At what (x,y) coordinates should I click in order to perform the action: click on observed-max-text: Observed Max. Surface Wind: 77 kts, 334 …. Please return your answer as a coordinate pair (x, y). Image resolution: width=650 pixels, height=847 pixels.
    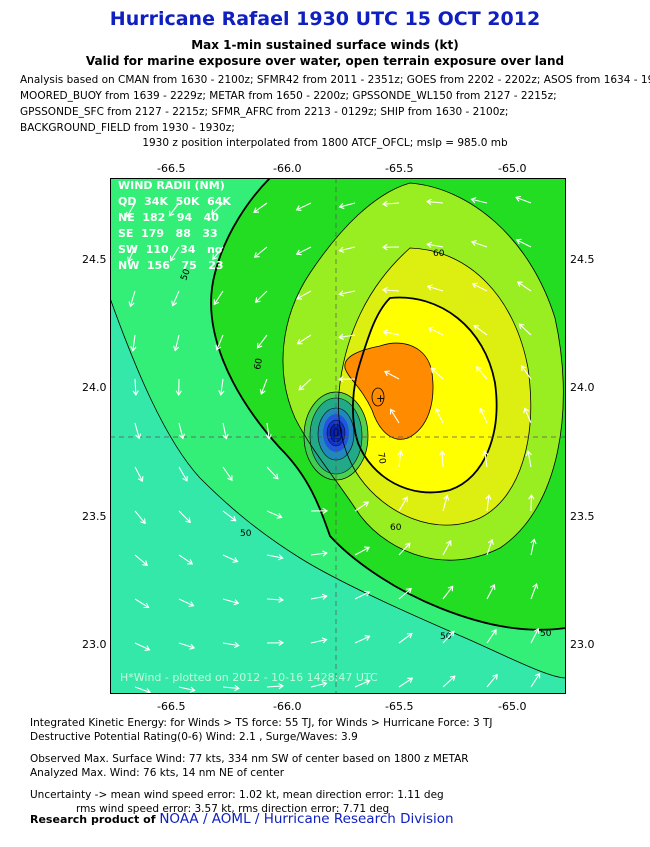
    Looking at the image, I should click on (249, 759).